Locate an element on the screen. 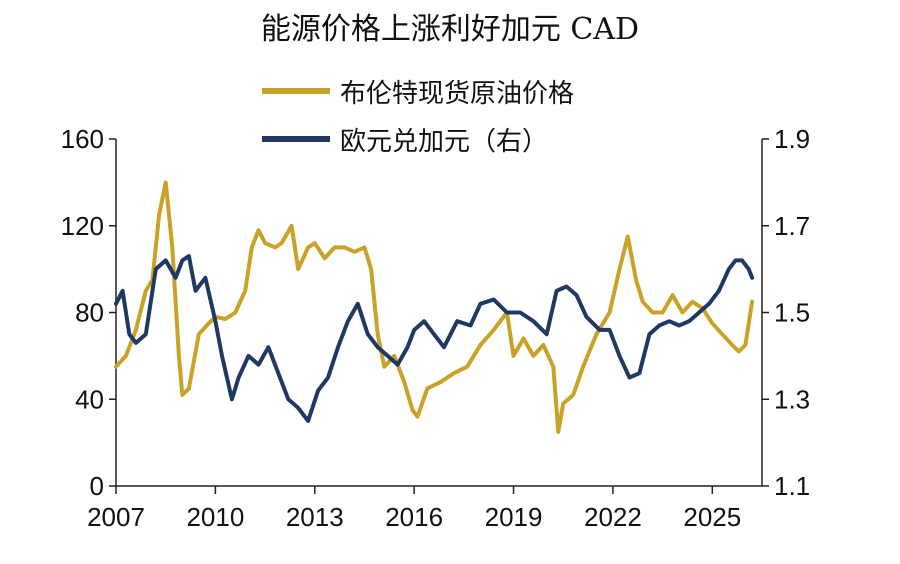 The height and width of the screenshot is (564, 900). x-tick-label: 2013 is located at coordinates (315, 517).